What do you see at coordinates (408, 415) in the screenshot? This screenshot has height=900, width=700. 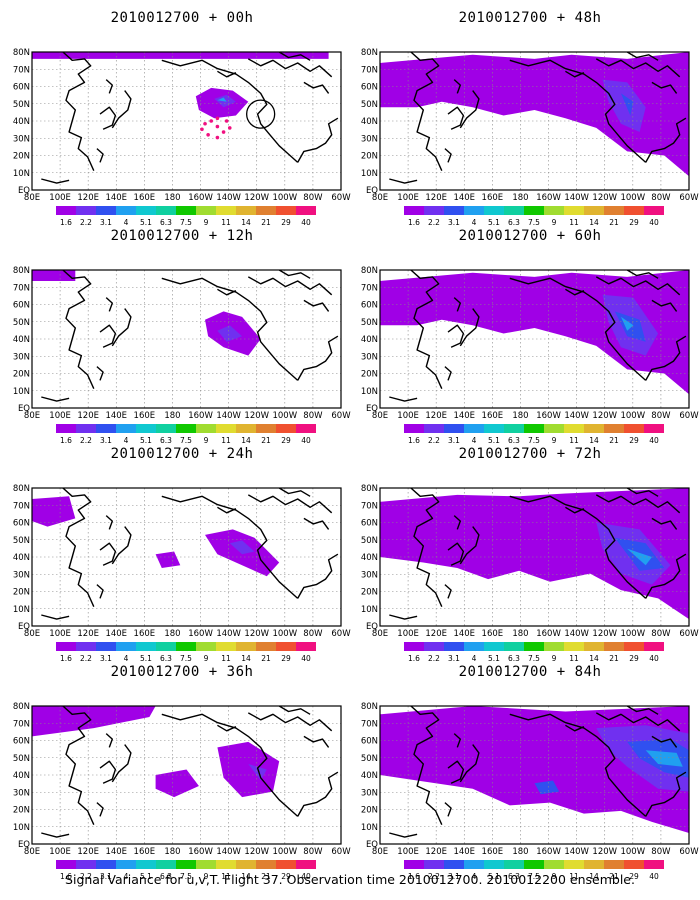 I see `lon-tick-label: 100E` at bounding box center [408, 415].